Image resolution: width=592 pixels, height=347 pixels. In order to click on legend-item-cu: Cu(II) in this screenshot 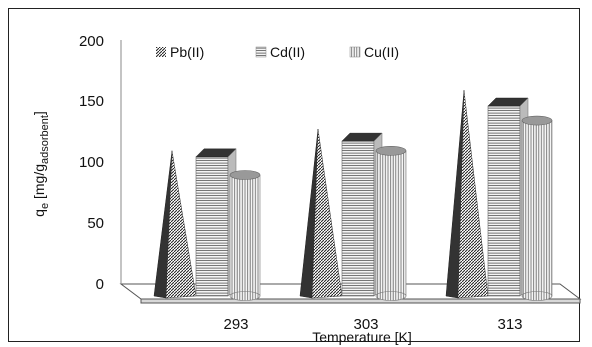, I will do `click(374, 52)`.